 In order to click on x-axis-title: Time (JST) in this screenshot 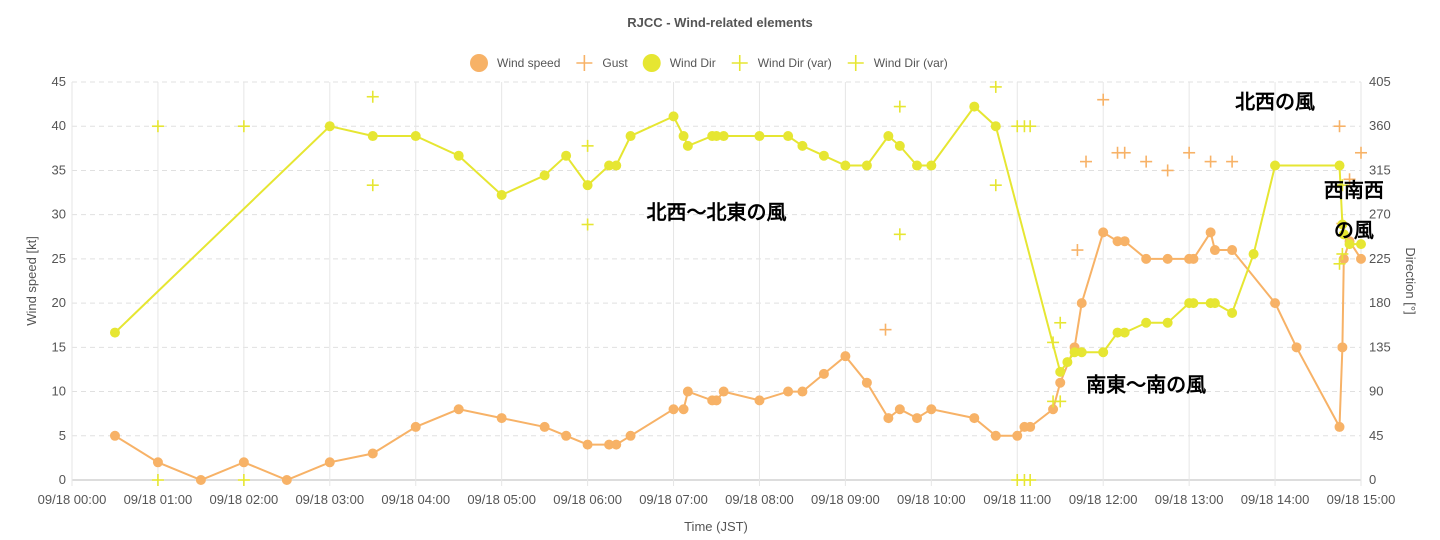, I will do `click(716, 526)`.